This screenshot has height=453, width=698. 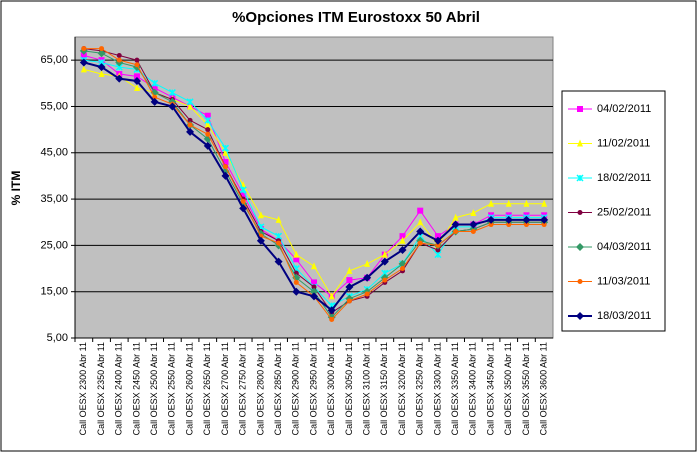 I want to click on x-tick-label: Call OESX 2300 Abr 11, so click(x=83, y=388).